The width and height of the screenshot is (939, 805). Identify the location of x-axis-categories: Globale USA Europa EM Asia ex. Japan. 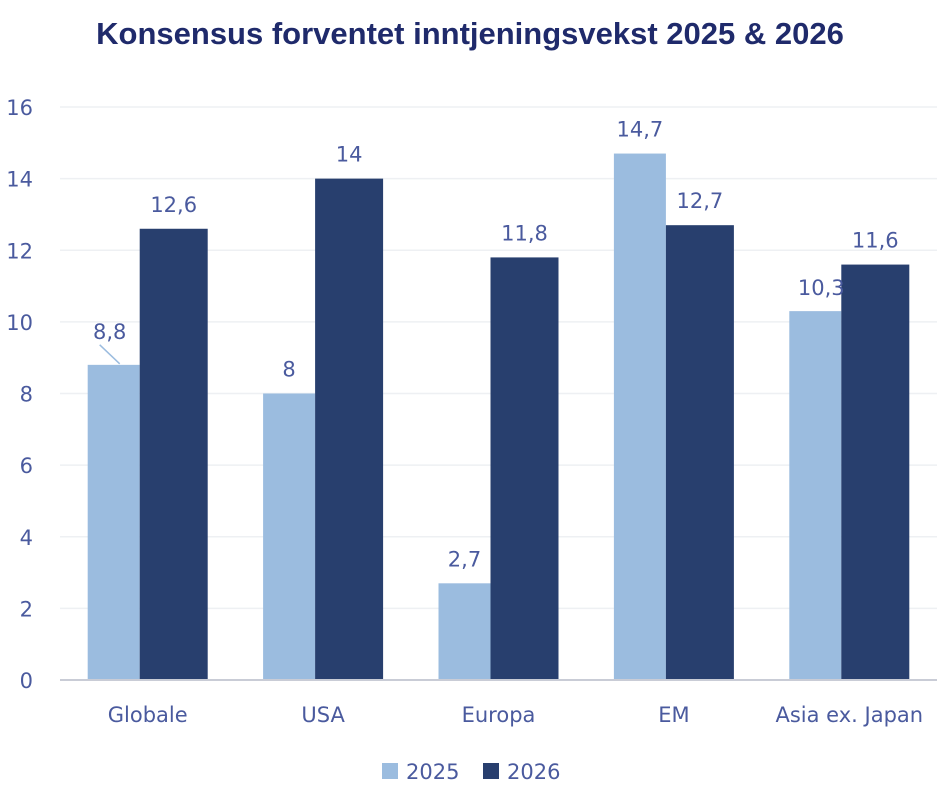
(515, 715).